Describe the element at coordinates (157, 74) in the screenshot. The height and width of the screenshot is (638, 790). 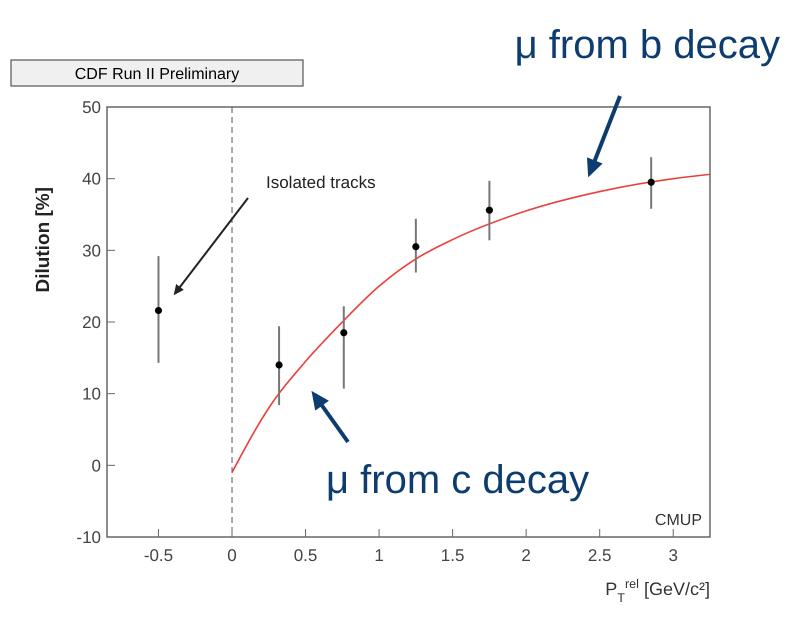
I see `text: CDF Run II Preliminary` at that location.